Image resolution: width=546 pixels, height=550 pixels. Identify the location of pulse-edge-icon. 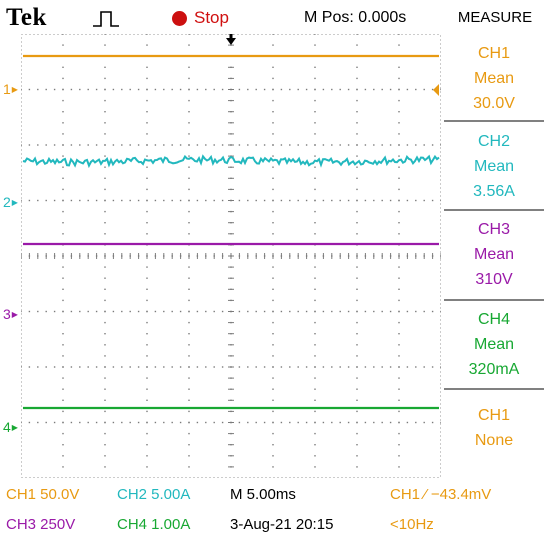
(106, 19).